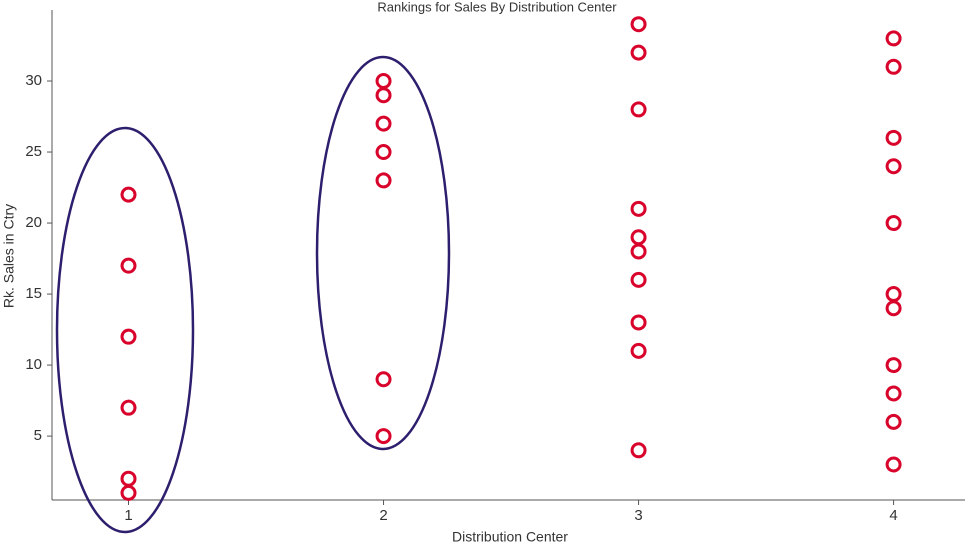 The image size is (968, 547). I want to click on x-tick-label: 4, so click(893, 515).